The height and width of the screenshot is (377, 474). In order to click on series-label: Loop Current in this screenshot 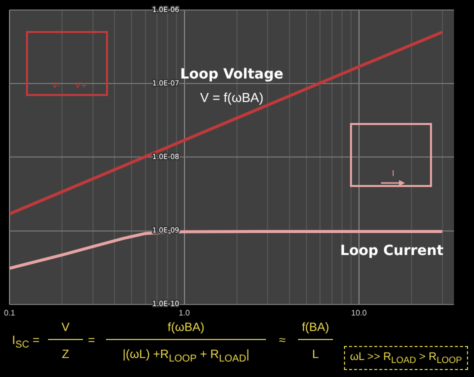, I will do `click(392, 251)`.